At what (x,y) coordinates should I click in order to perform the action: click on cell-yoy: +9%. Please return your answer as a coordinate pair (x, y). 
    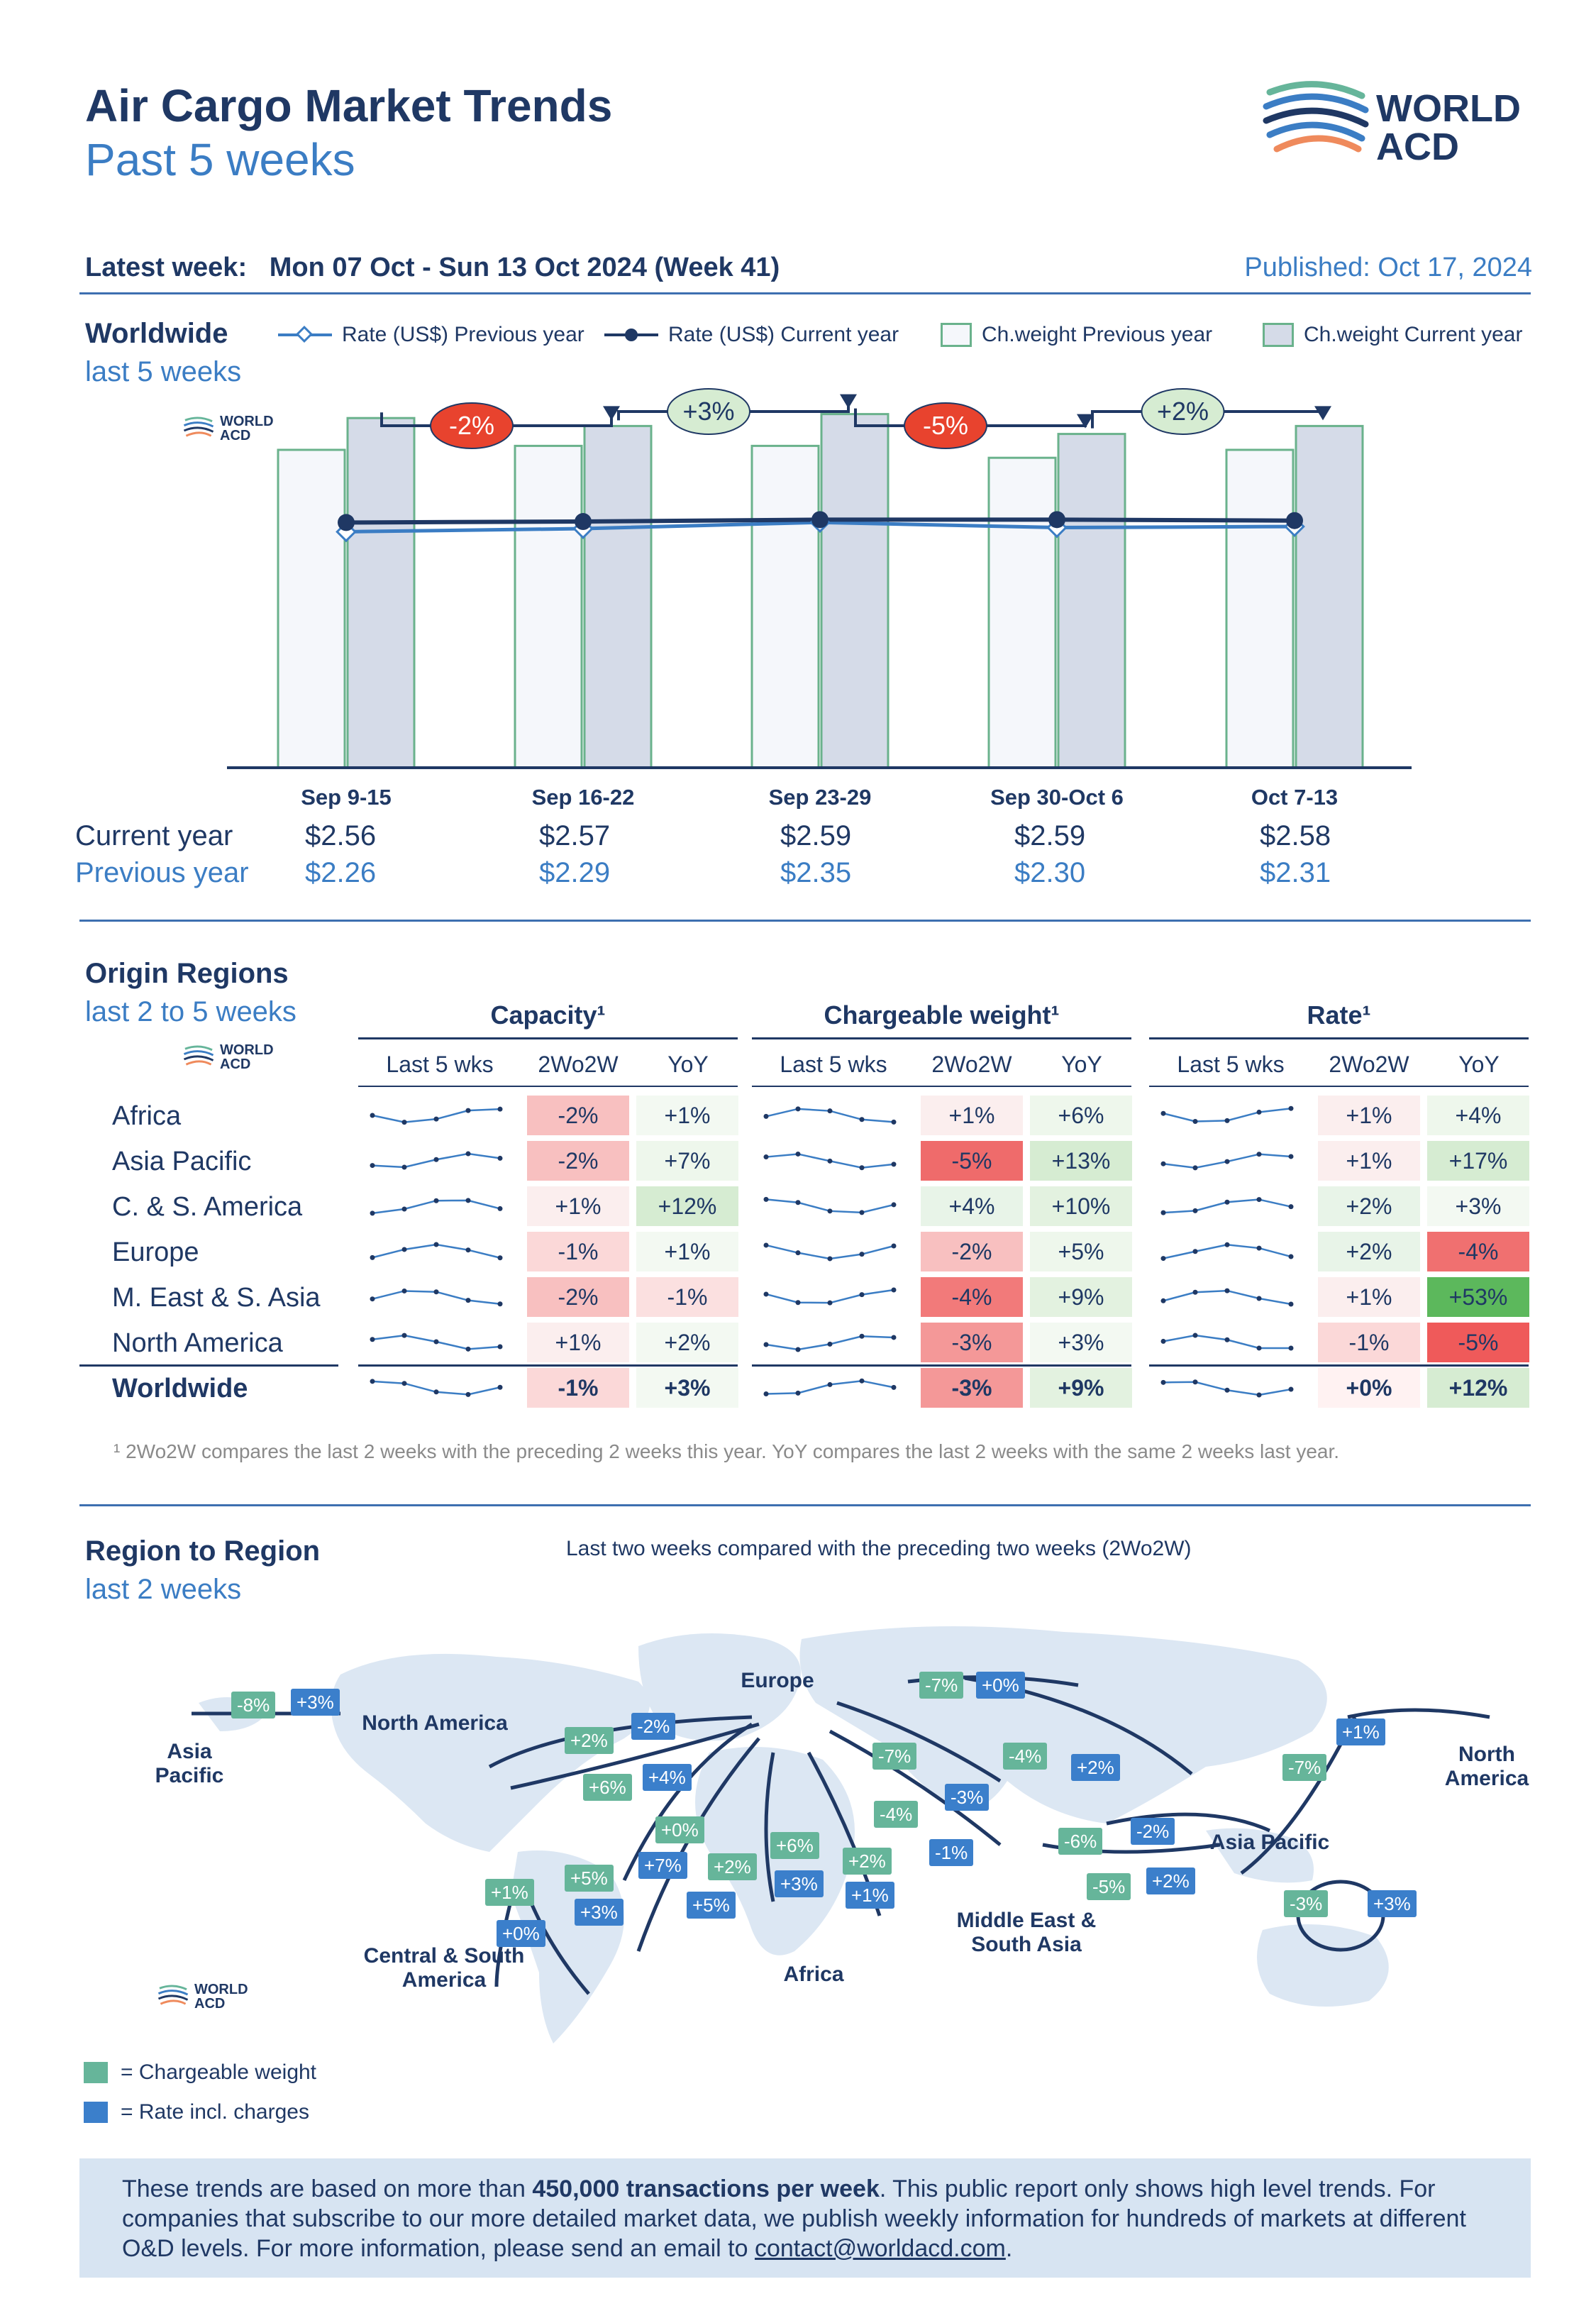
    Looking at the image, I should click on (1081, 1297).